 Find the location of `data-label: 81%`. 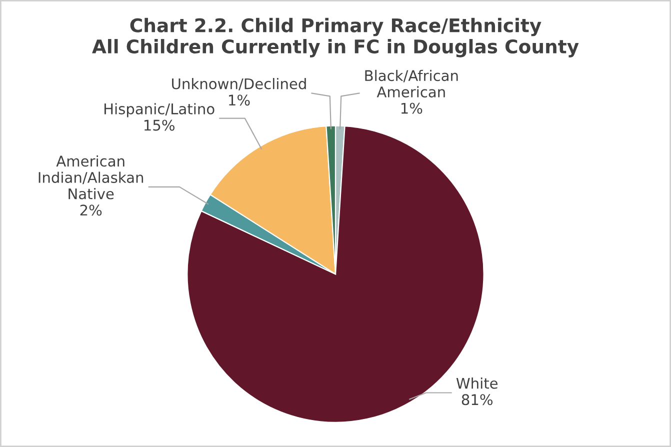

data-label: 81% is located at coordinates (477, 400).